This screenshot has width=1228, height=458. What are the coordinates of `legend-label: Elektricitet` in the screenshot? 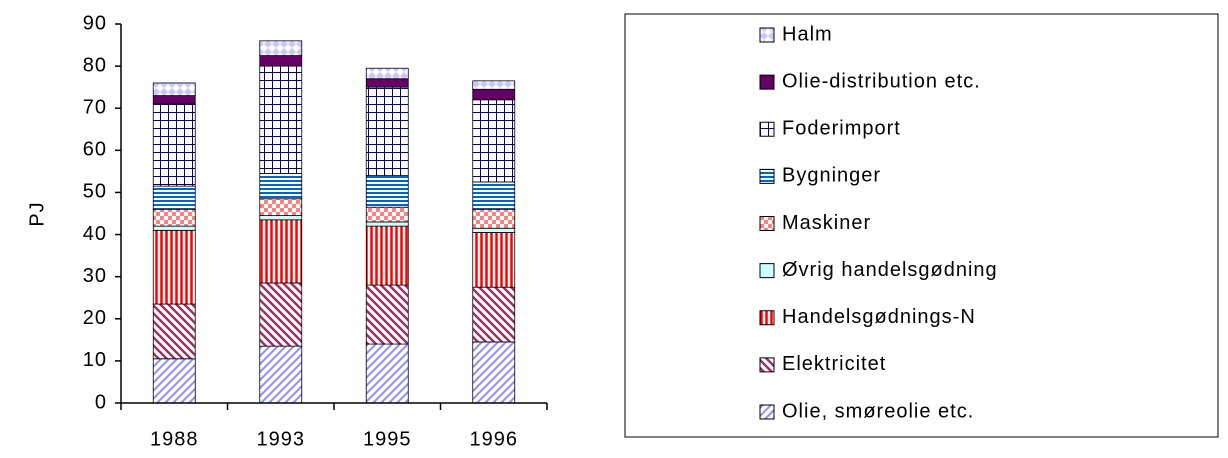 It's located at (834, 364).